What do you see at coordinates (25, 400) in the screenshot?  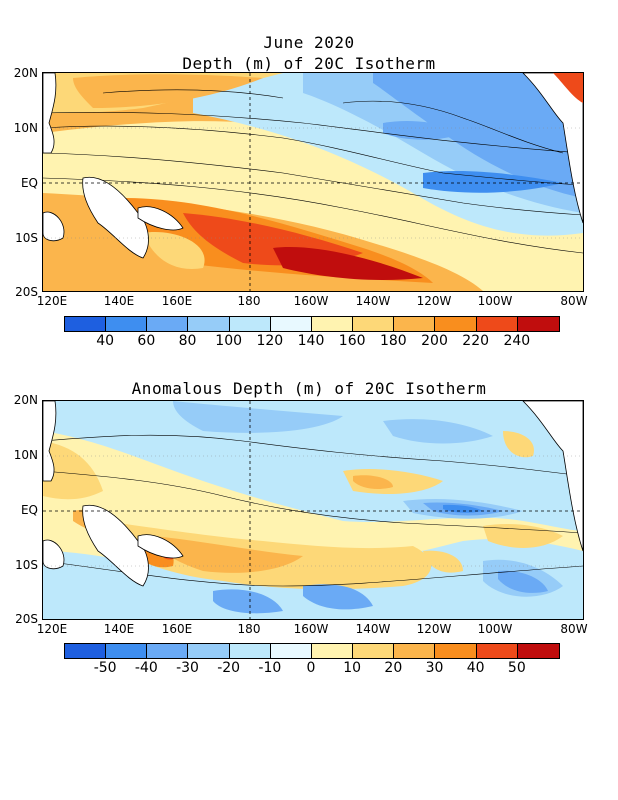 I see `panel2-ytick-20n: 20N` at bounding box center [25, 400].